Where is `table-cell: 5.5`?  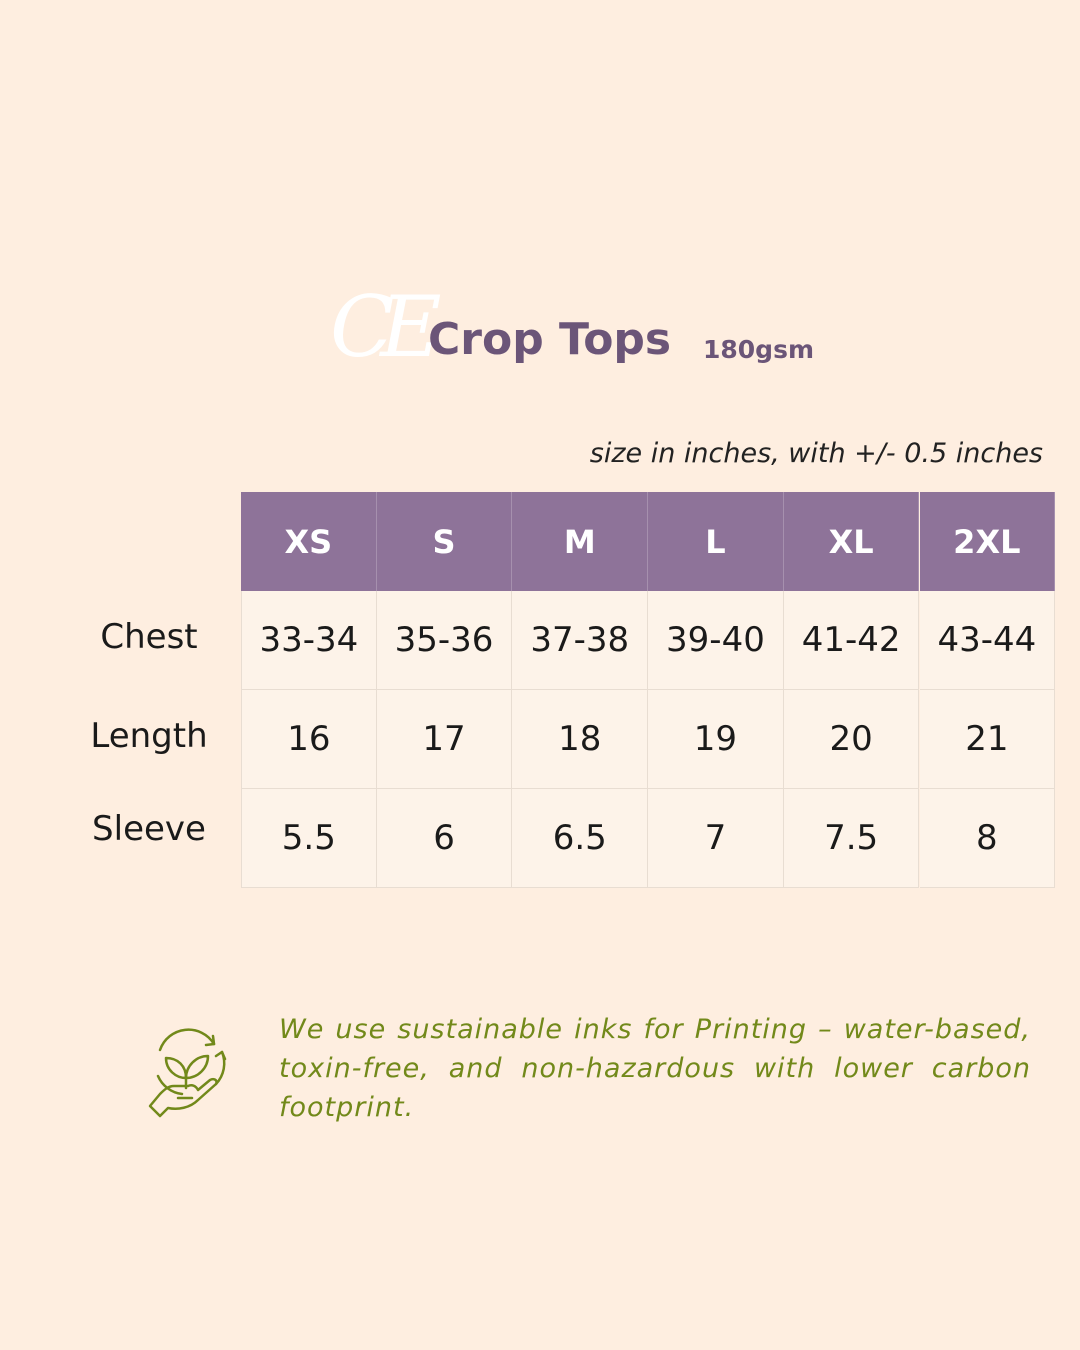 table-cell: 5.5 is located at coordinates (309, 838).